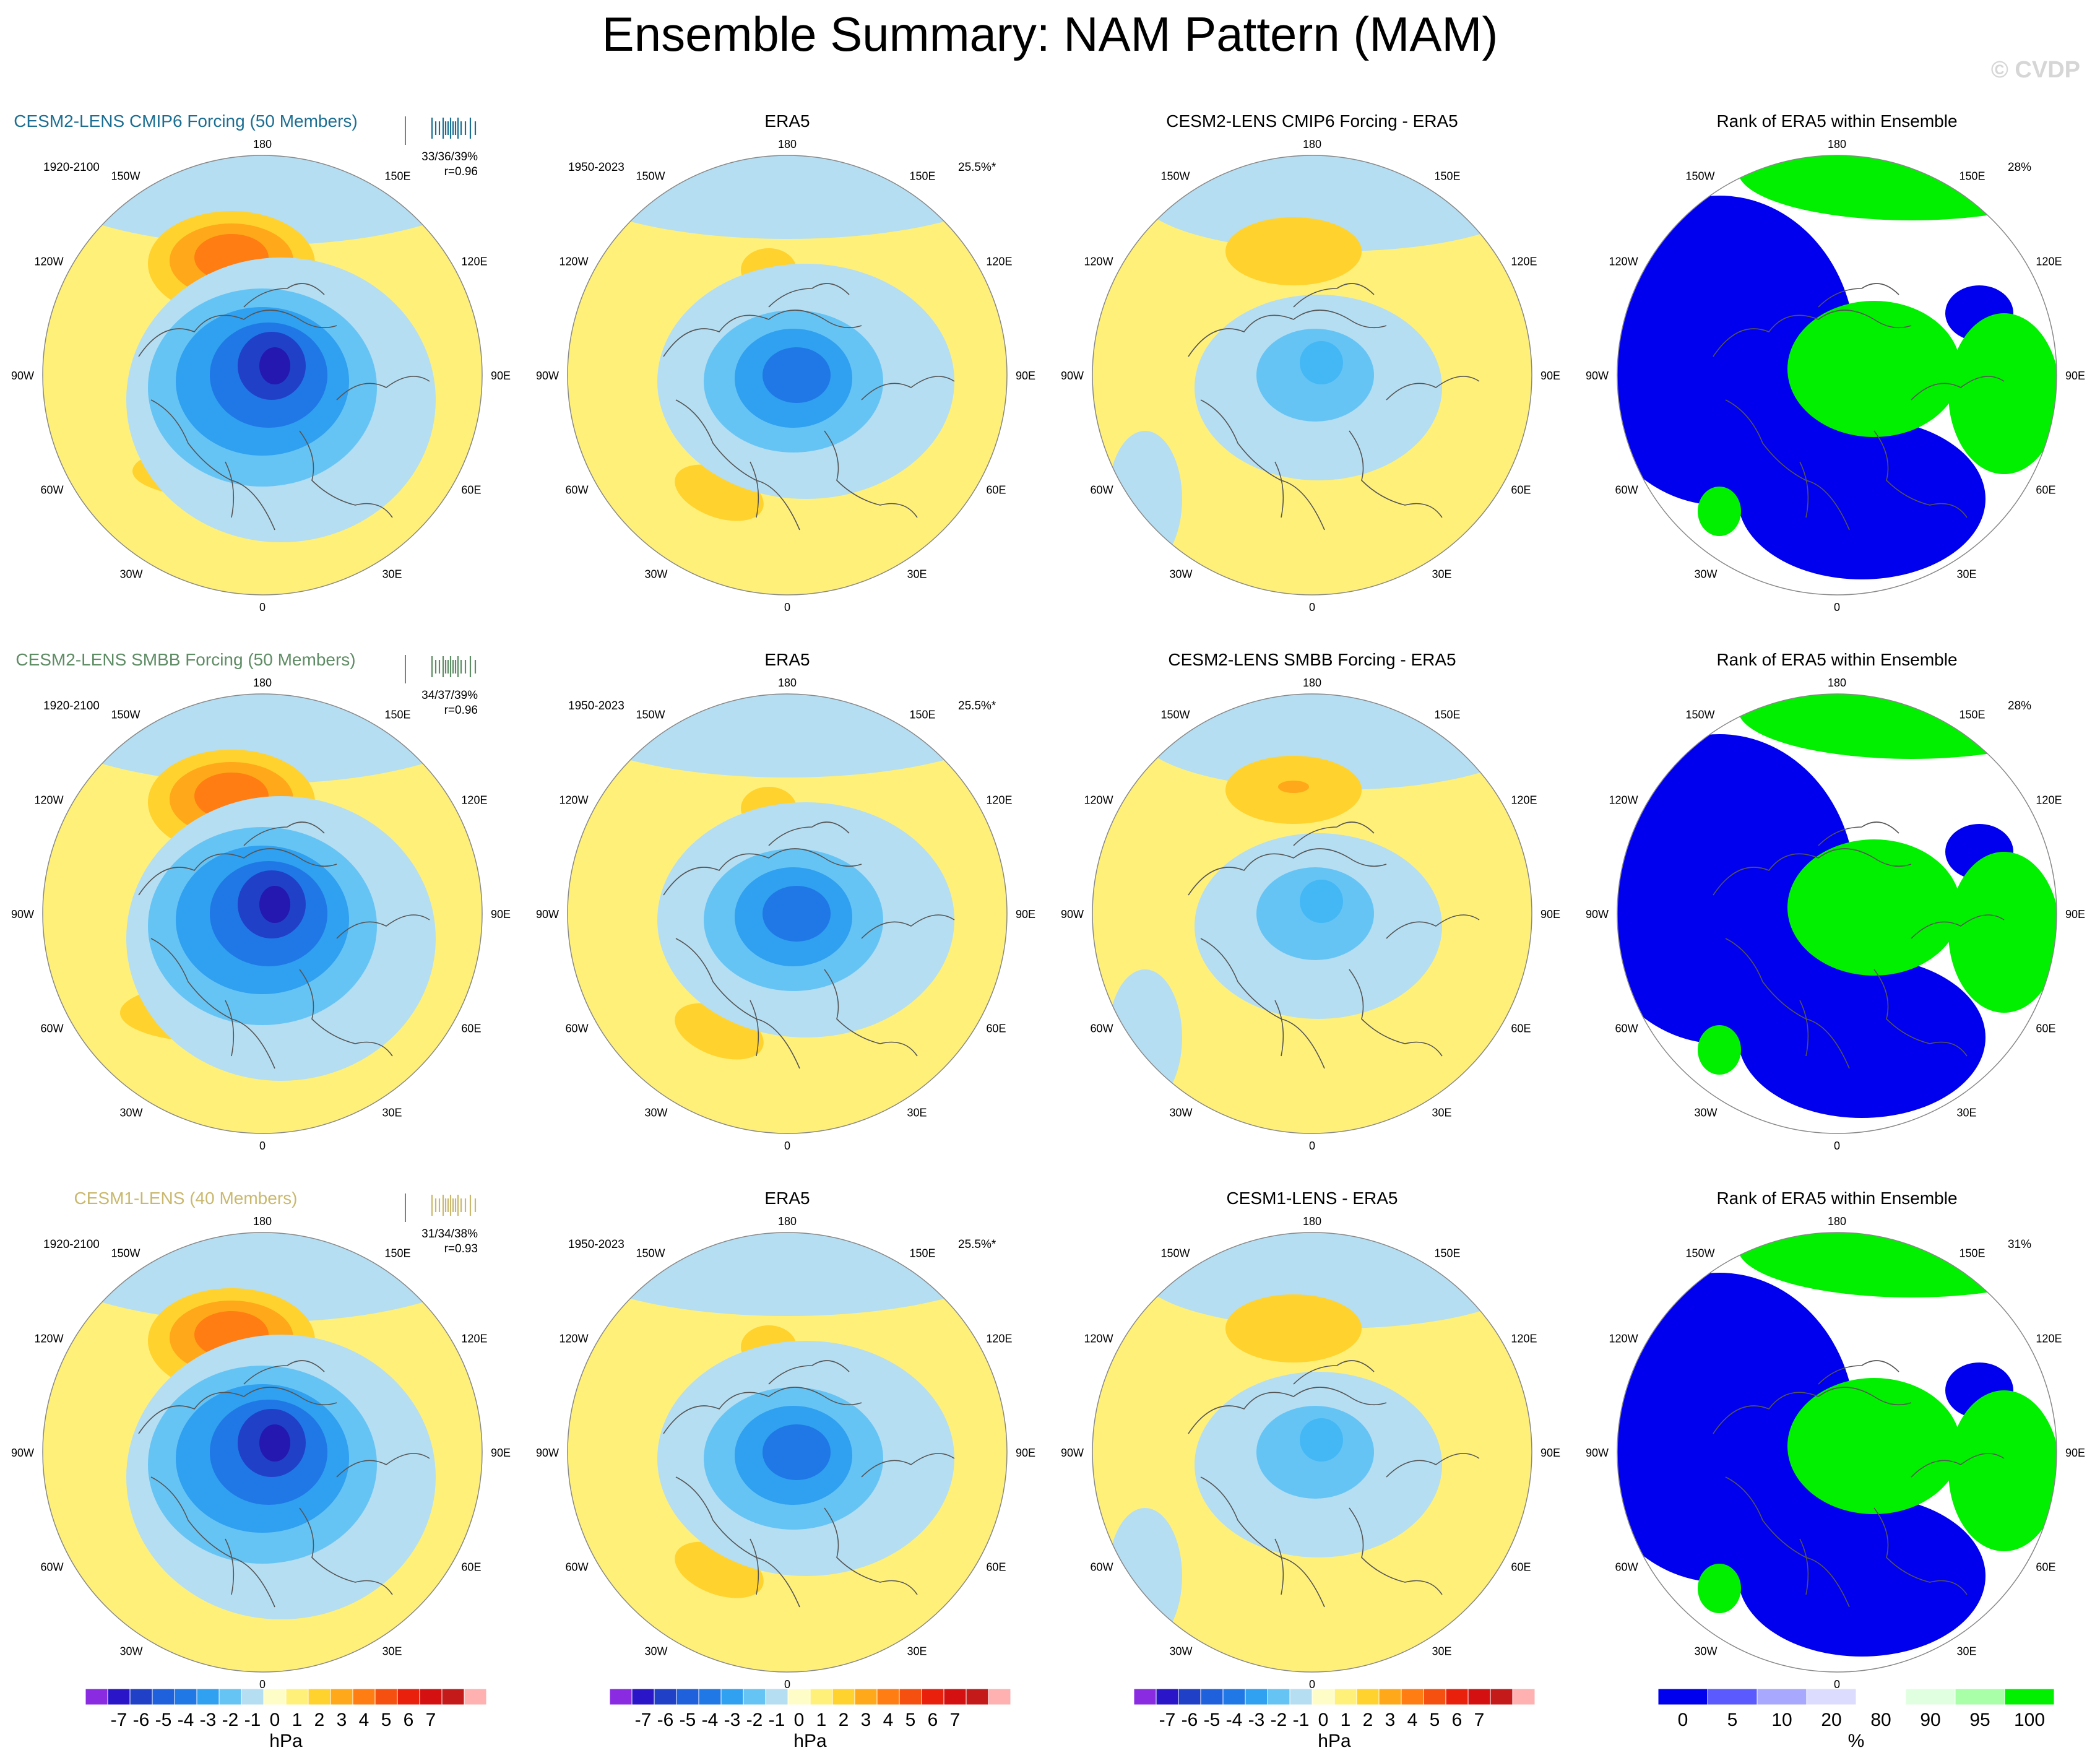  What do you see at coordinates (688, 1720) in the screenshot?
I see `colorbar-tick-label: -5` at bounding box center [688, 1720].